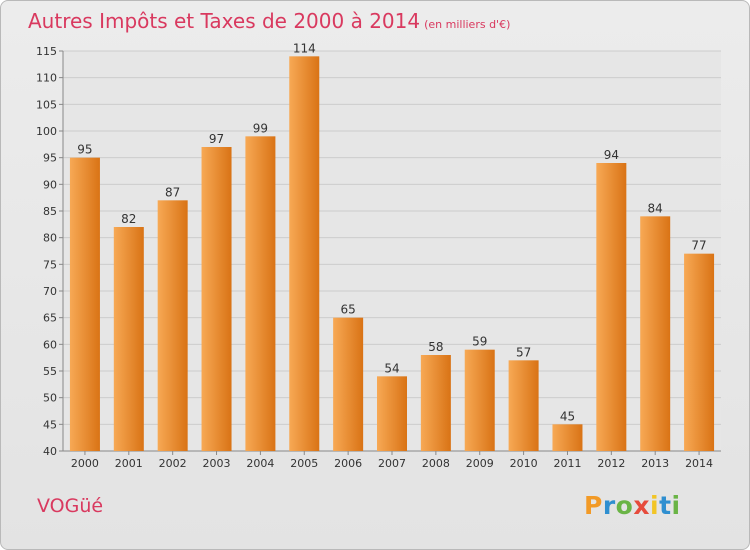 This screenshot has height=550, width=750. Describe the element at coordinates (50, 238) in the screenshot. I see `y-tick-label: 80` at that location.